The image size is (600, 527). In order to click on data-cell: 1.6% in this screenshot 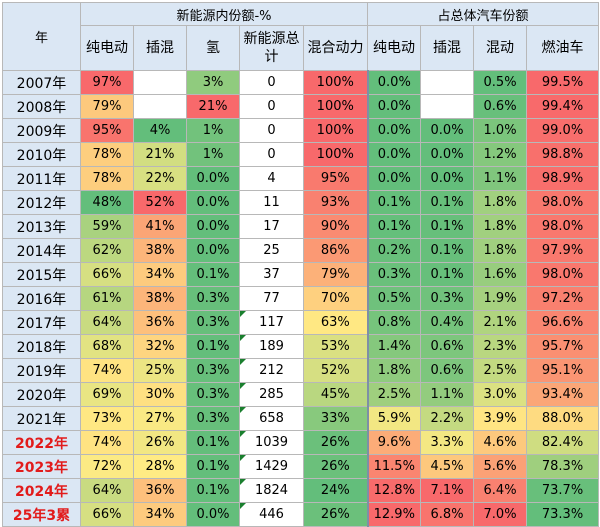, I will do `click(500, 274)`.